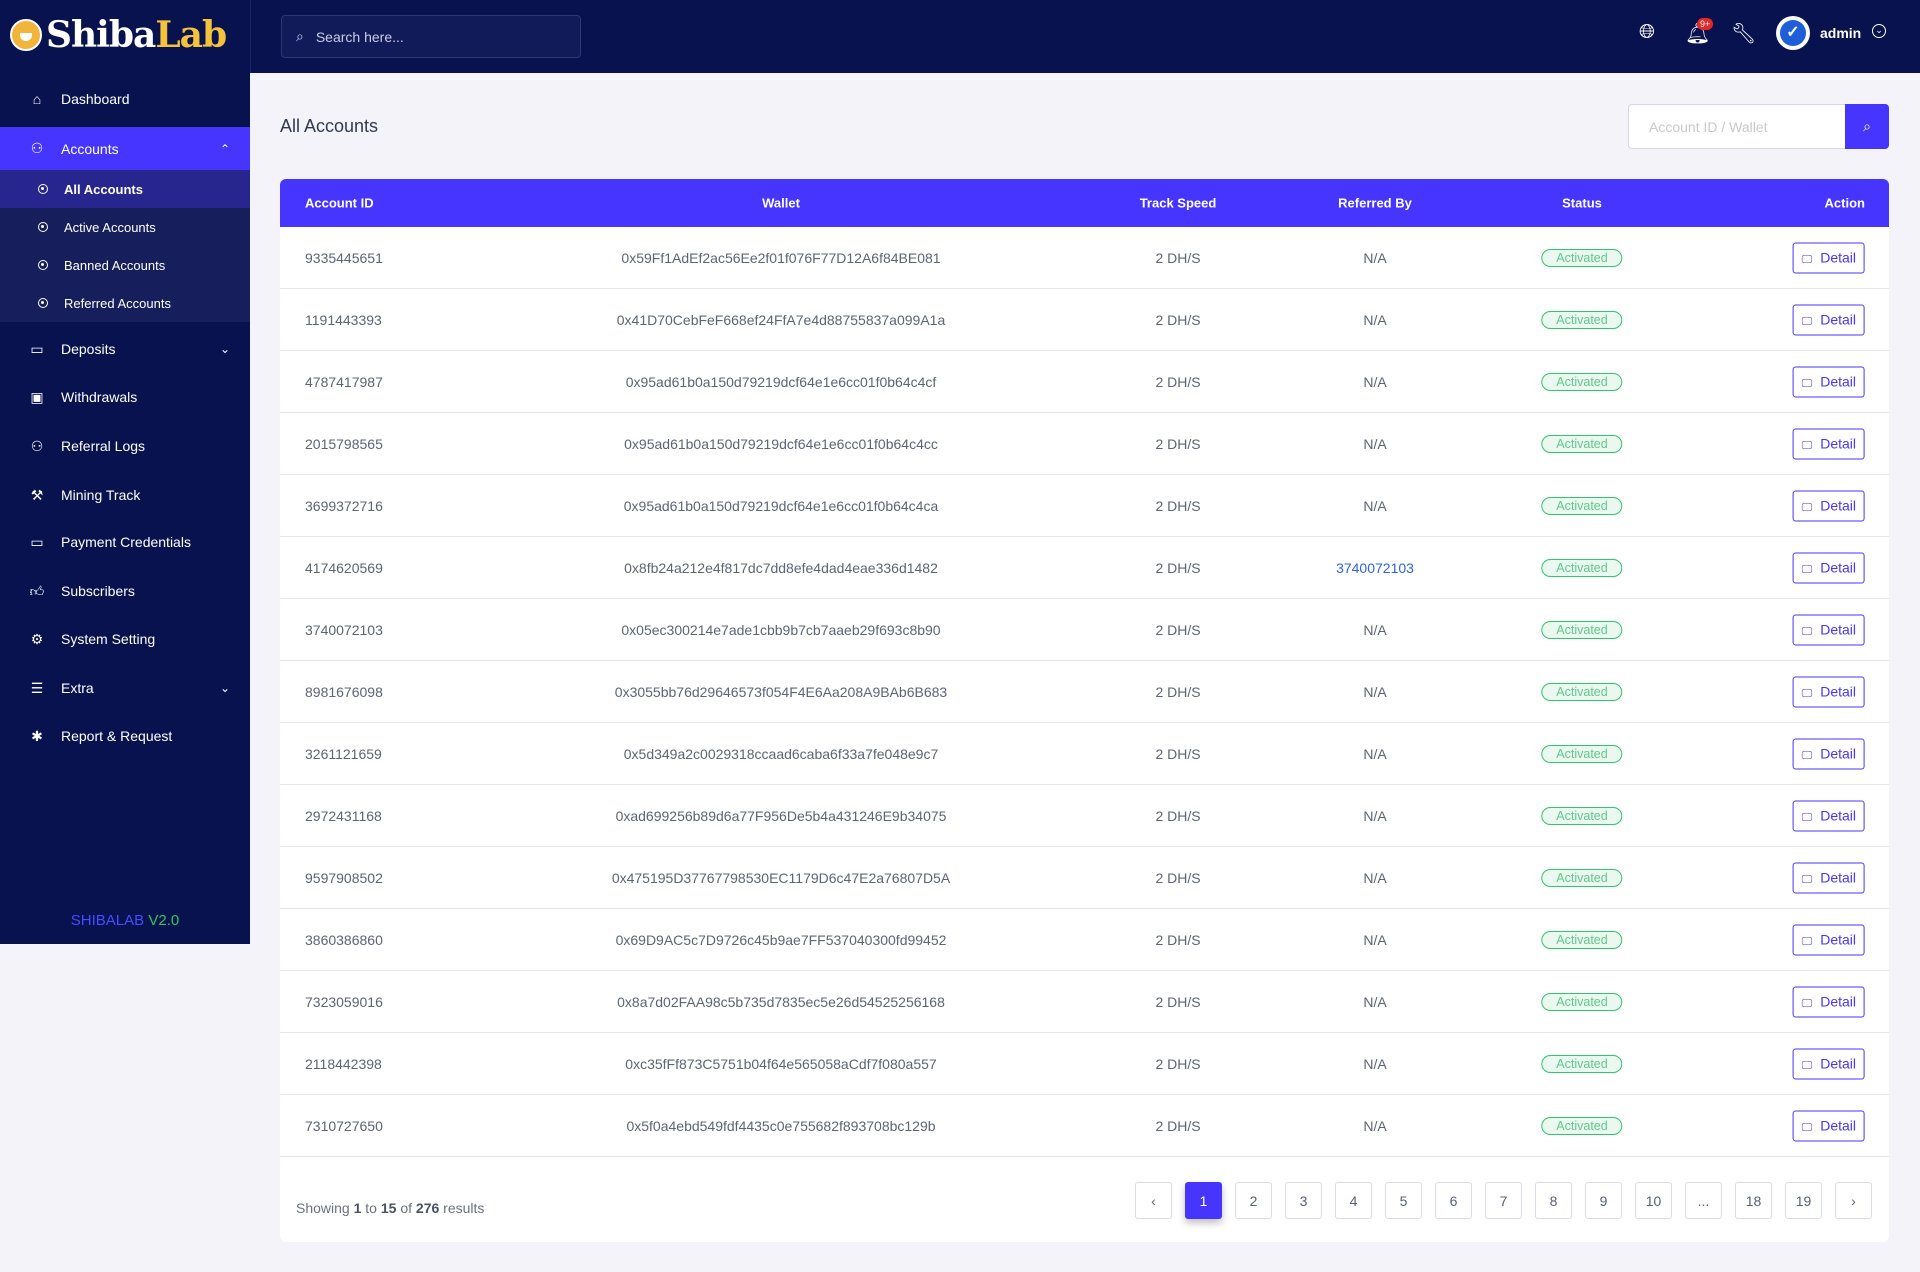 The image size is (1920, 1272). I want to click on referred-by: 3740072103, so click(1375, 567).